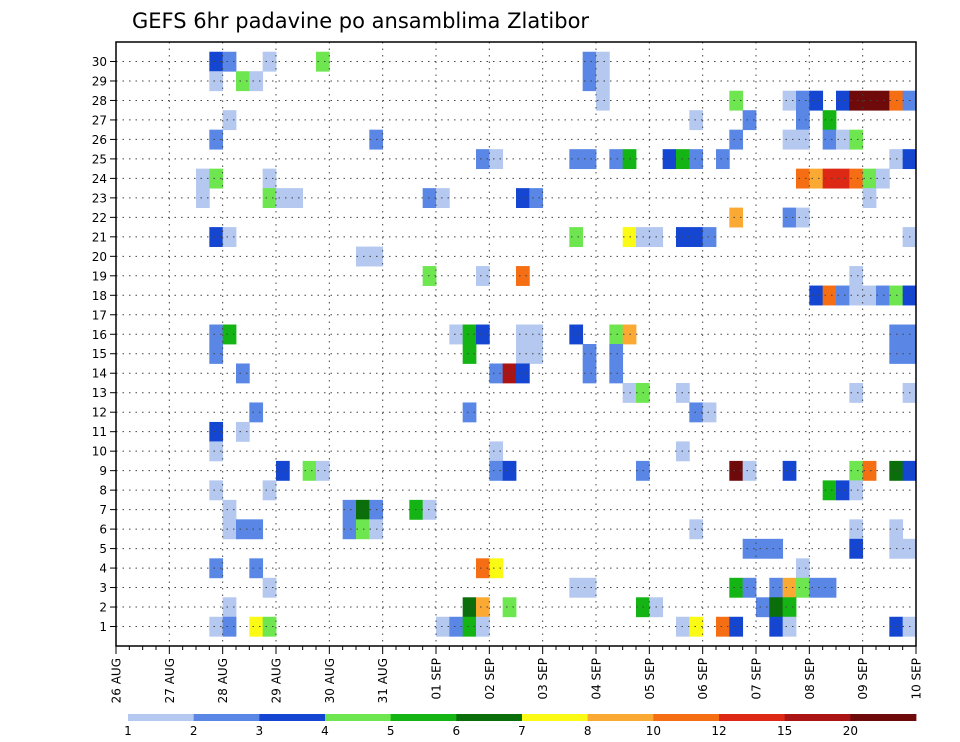  I want to click on y-tick-label: 8, so click(103, 491).